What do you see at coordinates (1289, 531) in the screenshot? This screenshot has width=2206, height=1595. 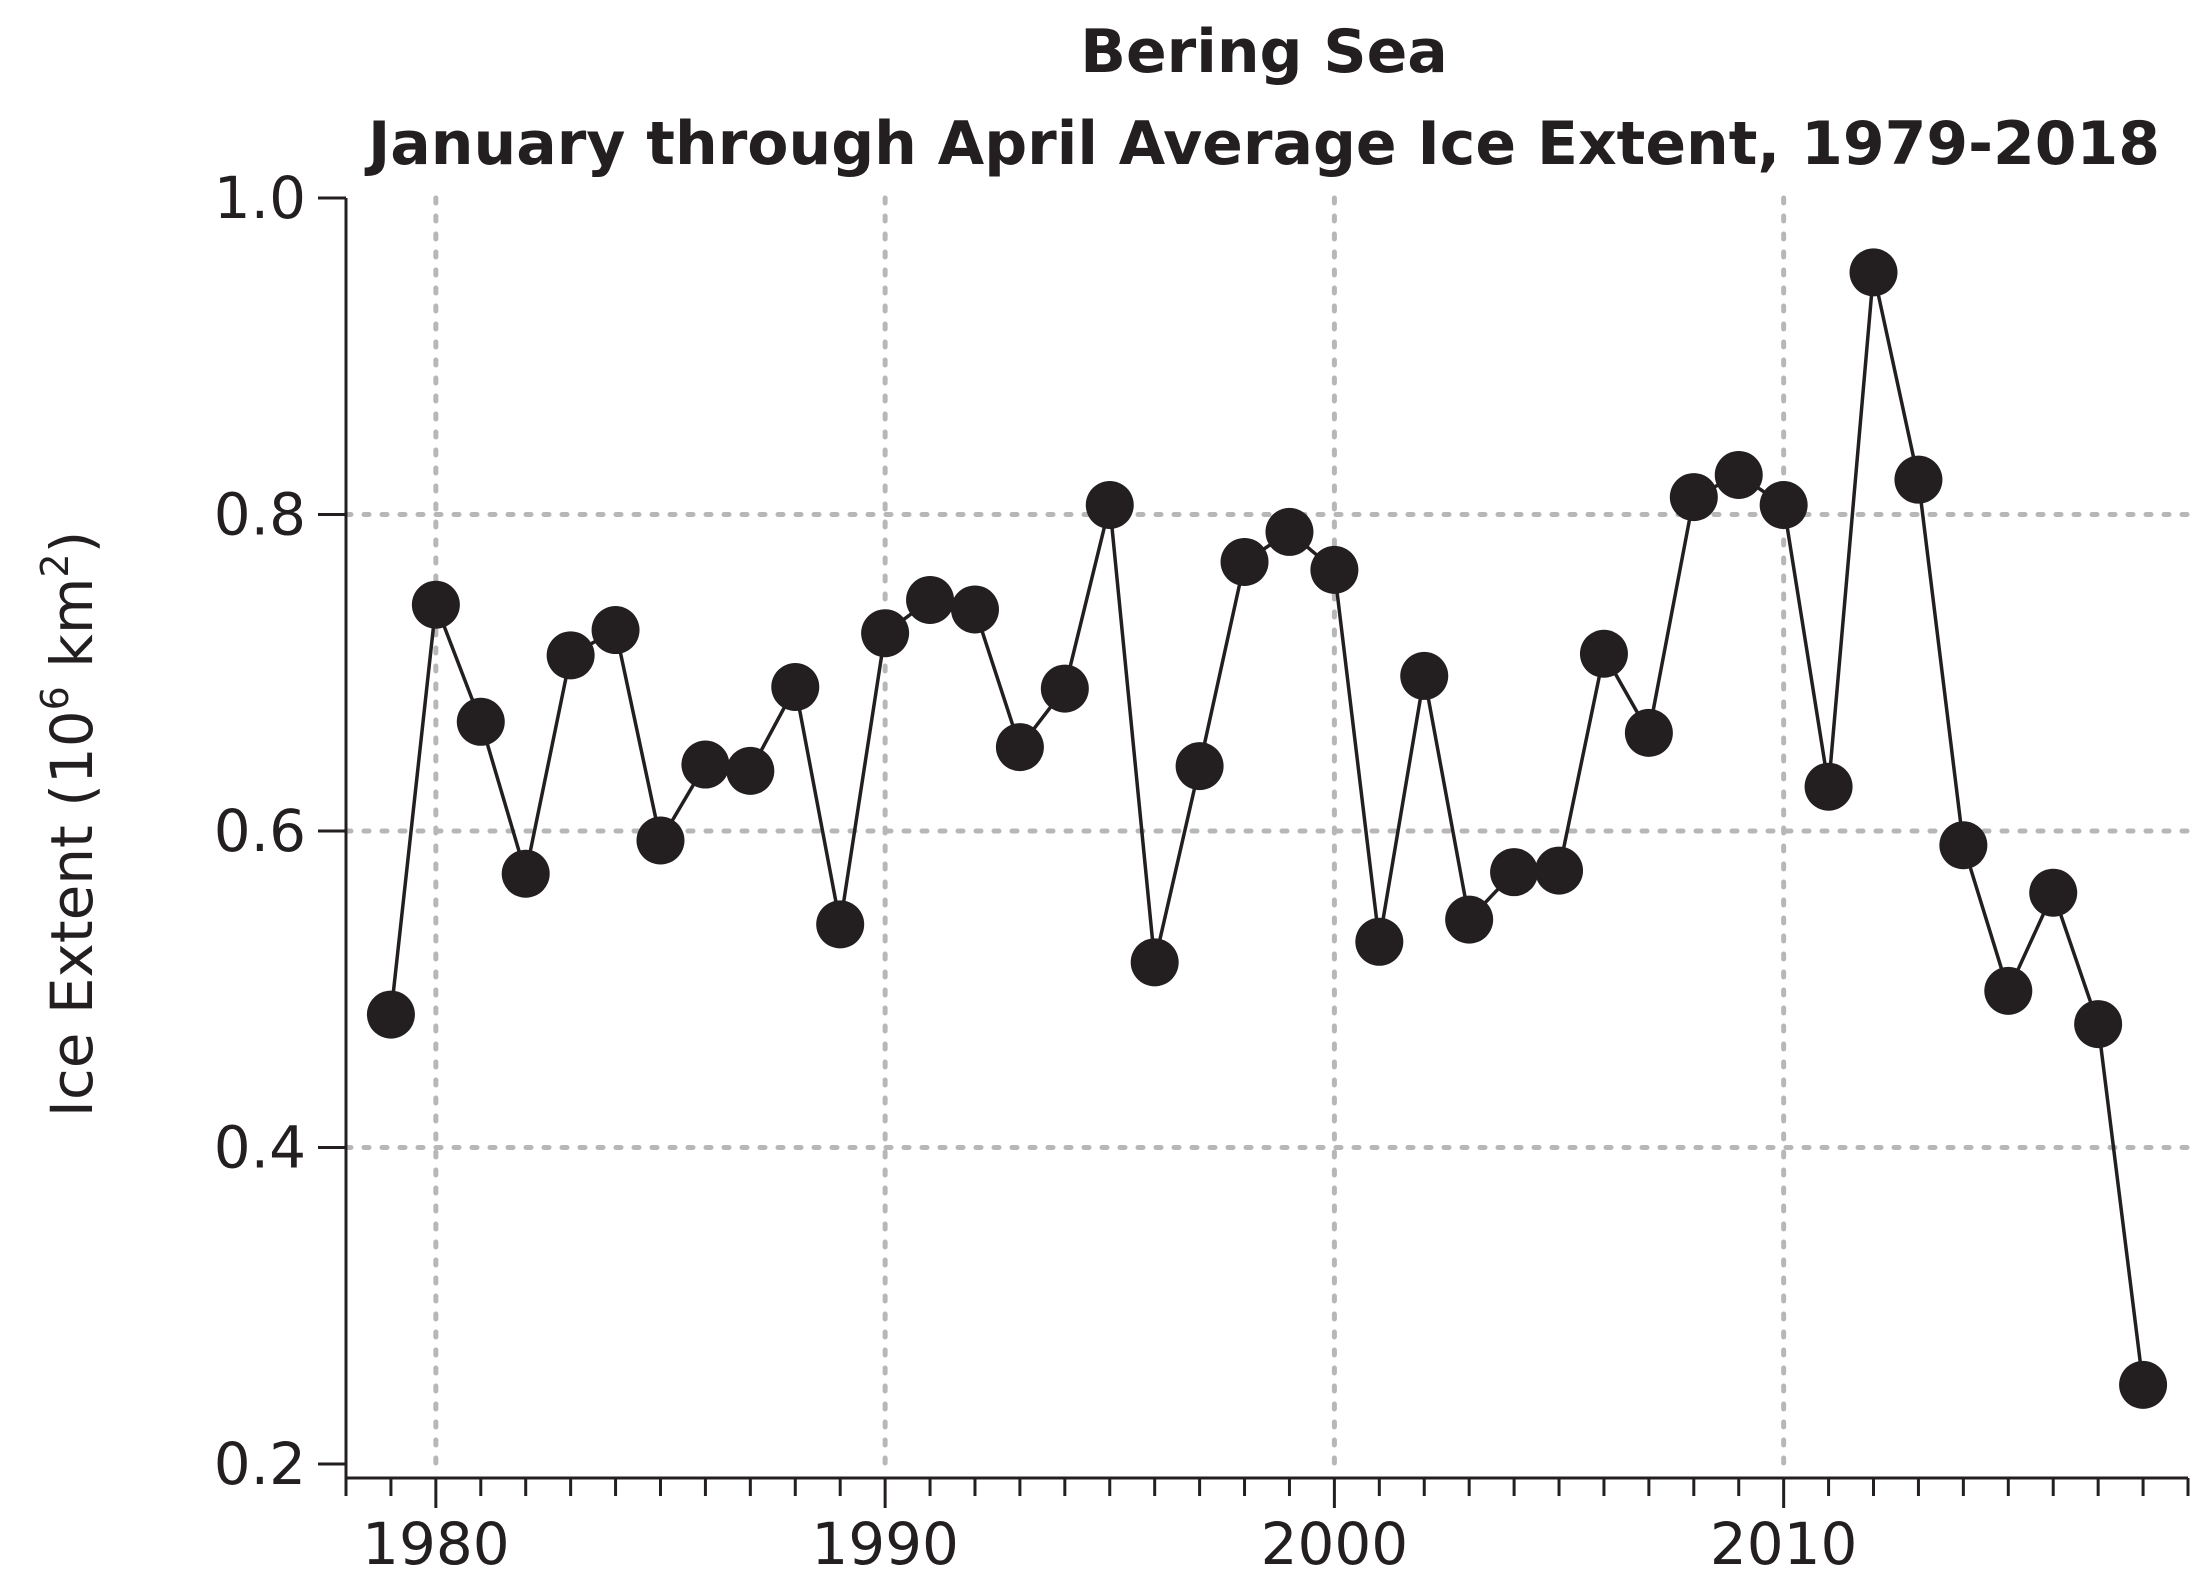 I see `data-point-1999` at bounding box center [1289, 531].